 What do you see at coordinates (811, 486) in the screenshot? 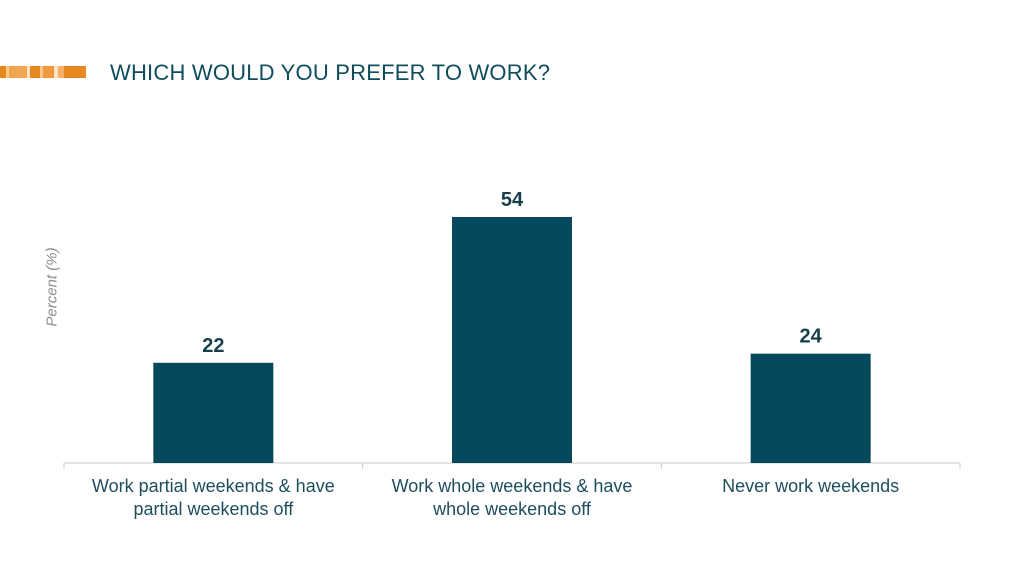
I see `x-axis-tick-label: Never work weekends` at bounding box center [811, 486].